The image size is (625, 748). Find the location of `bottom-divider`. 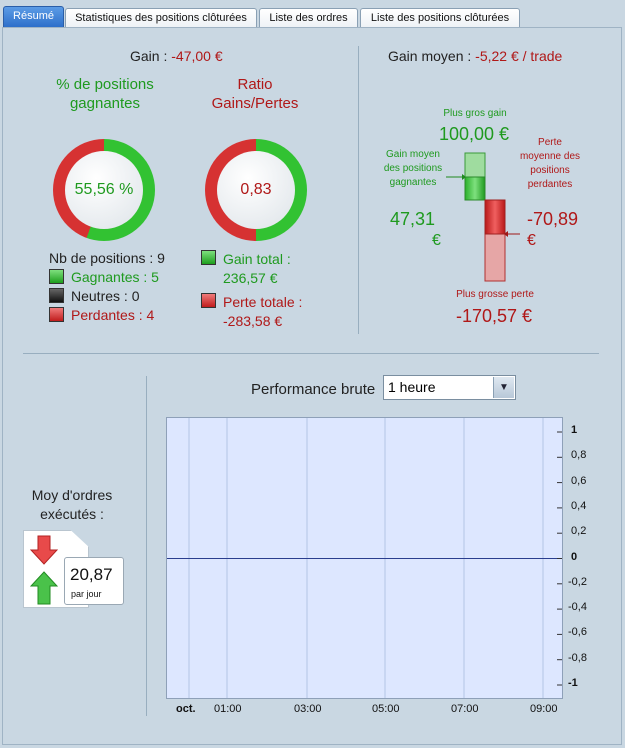

bottom-divider is located at coordinates (146, 546).